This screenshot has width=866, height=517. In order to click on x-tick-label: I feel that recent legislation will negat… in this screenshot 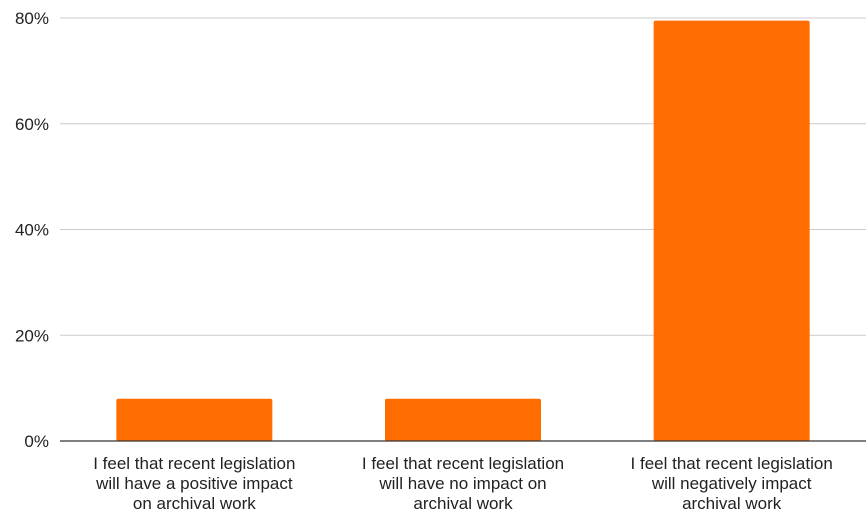, I will do `click(732, 483)`.